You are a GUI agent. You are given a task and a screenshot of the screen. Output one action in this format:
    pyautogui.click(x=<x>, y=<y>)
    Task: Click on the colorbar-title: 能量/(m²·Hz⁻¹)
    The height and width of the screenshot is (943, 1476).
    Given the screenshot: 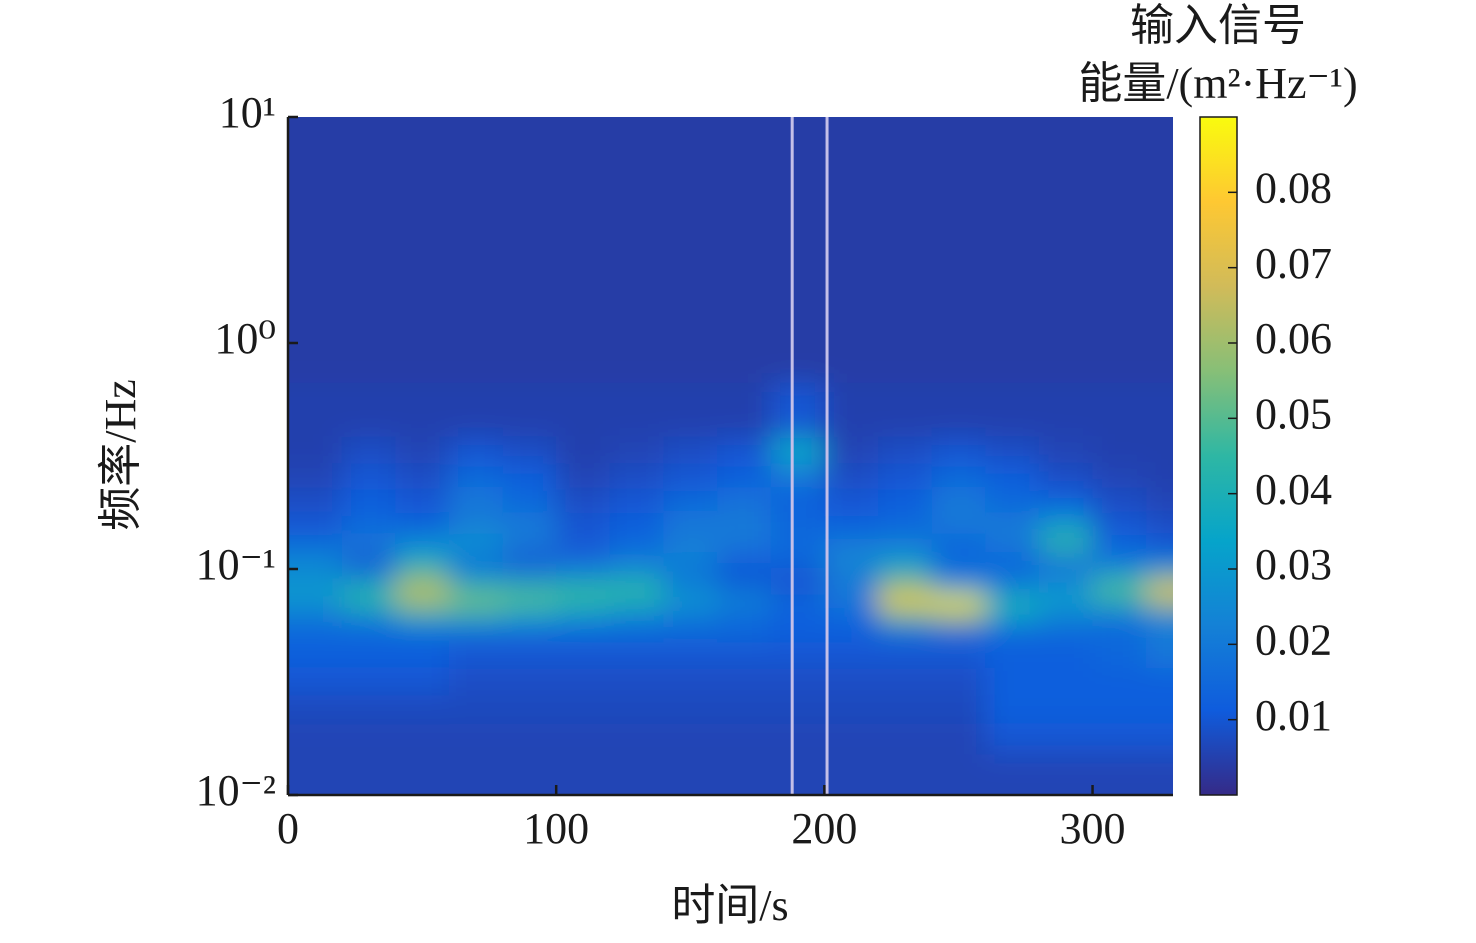 What is the action you would take?
    pyautogui.click(x=1217, y=83)
    